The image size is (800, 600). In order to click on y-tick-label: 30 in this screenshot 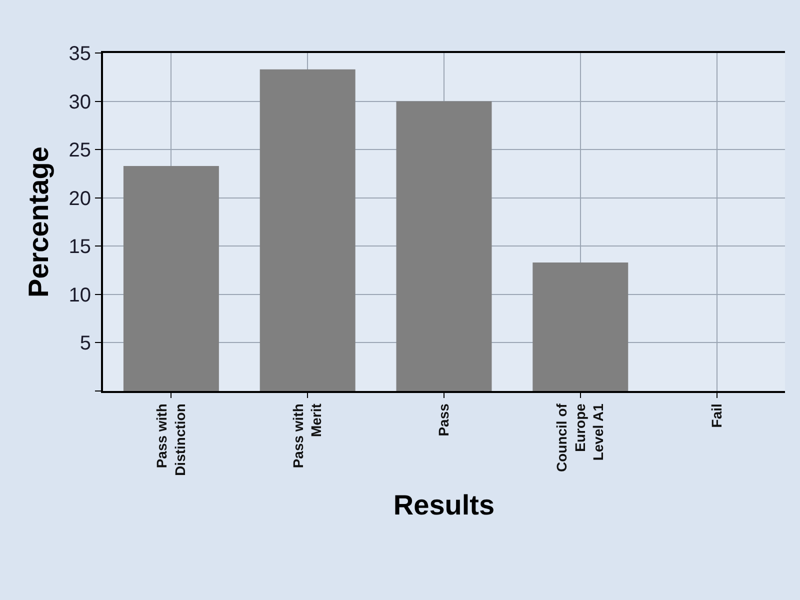, I will do `click(79, 102)`.